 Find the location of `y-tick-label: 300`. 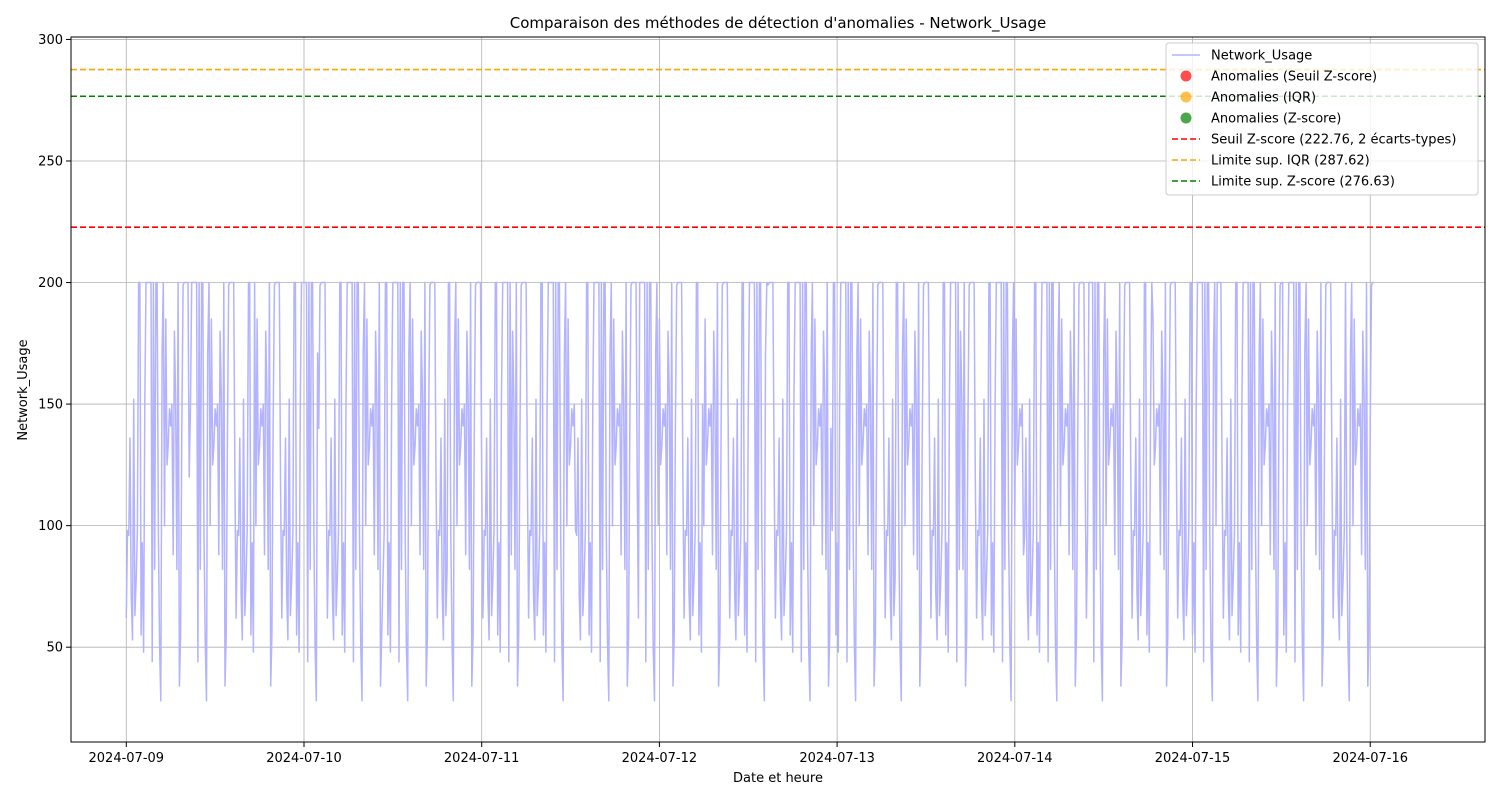

y-tick-label: 300 is located at coordinates (50, 40).